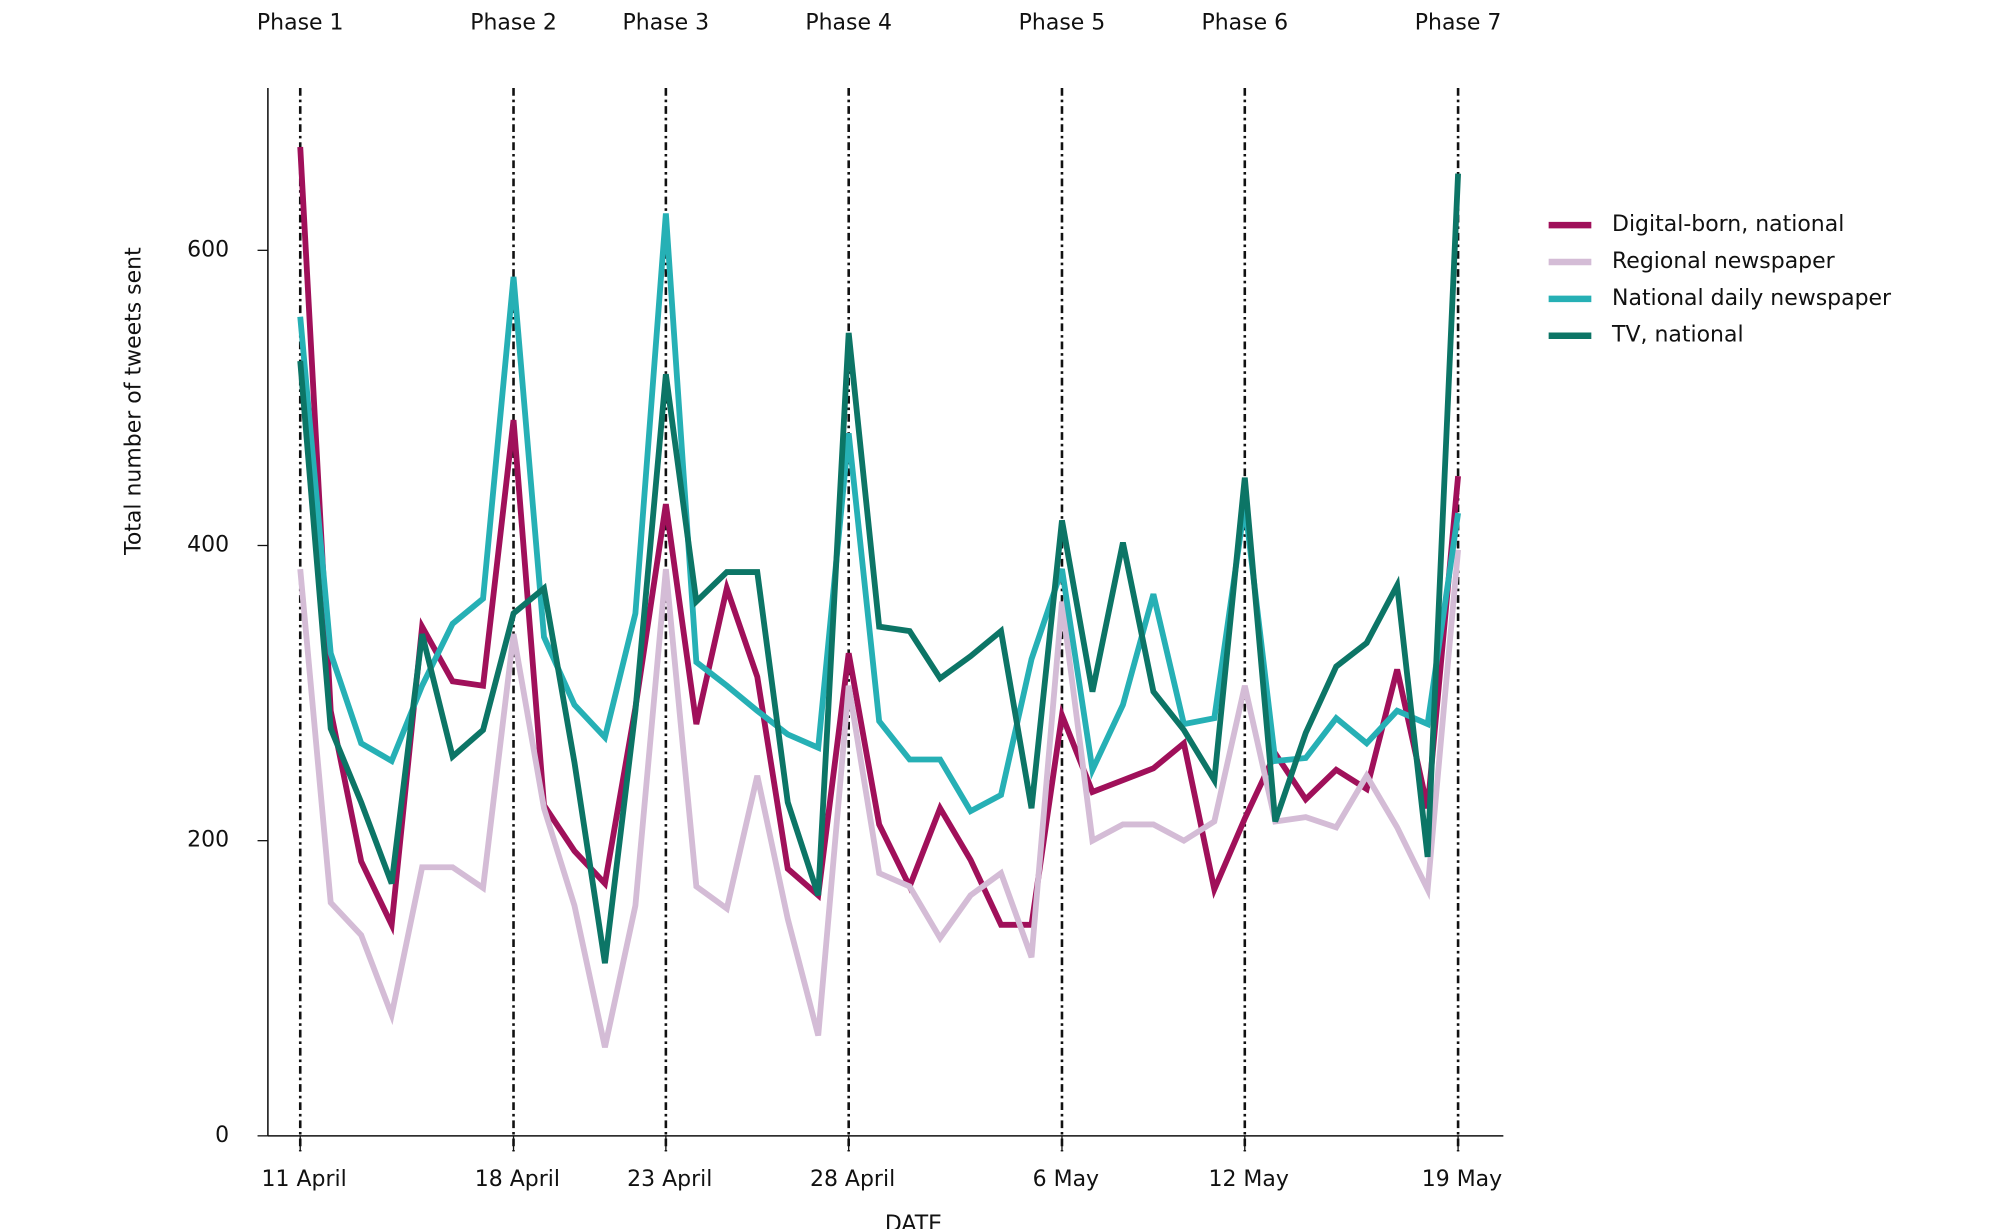 Image resolution: width=2008 pixels, height=1229 pixels. I want to click on phase-label: Phase 5, so click(1062, 22).